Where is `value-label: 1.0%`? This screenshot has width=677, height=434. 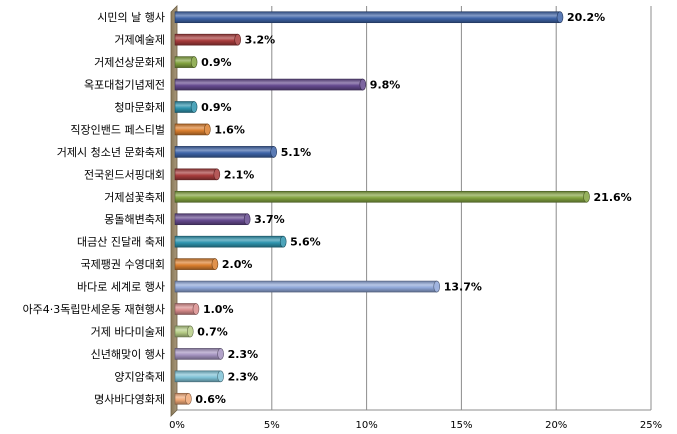
value-label: 1.0% is located at coordinates (218, 309).